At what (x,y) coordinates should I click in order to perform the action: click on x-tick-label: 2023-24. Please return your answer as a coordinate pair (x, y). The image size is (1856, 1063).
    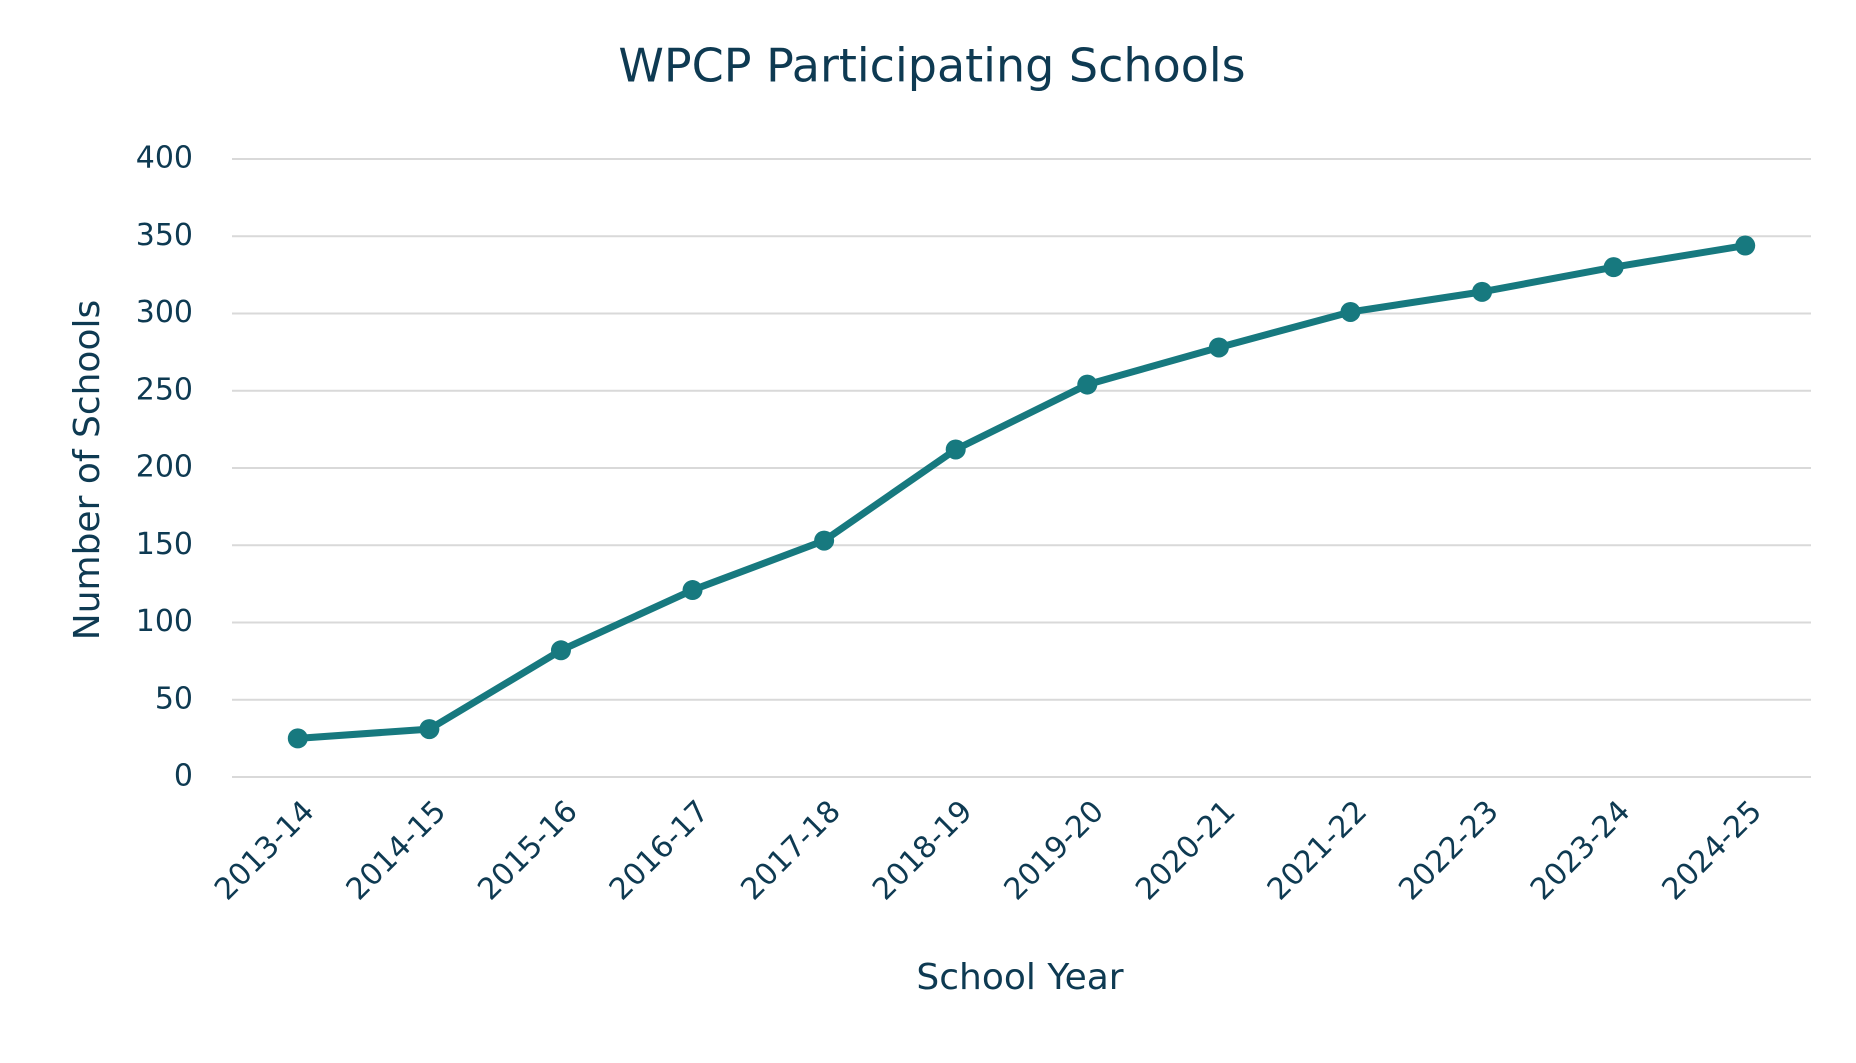
    Looking at the image, I should click on (1580, 850).